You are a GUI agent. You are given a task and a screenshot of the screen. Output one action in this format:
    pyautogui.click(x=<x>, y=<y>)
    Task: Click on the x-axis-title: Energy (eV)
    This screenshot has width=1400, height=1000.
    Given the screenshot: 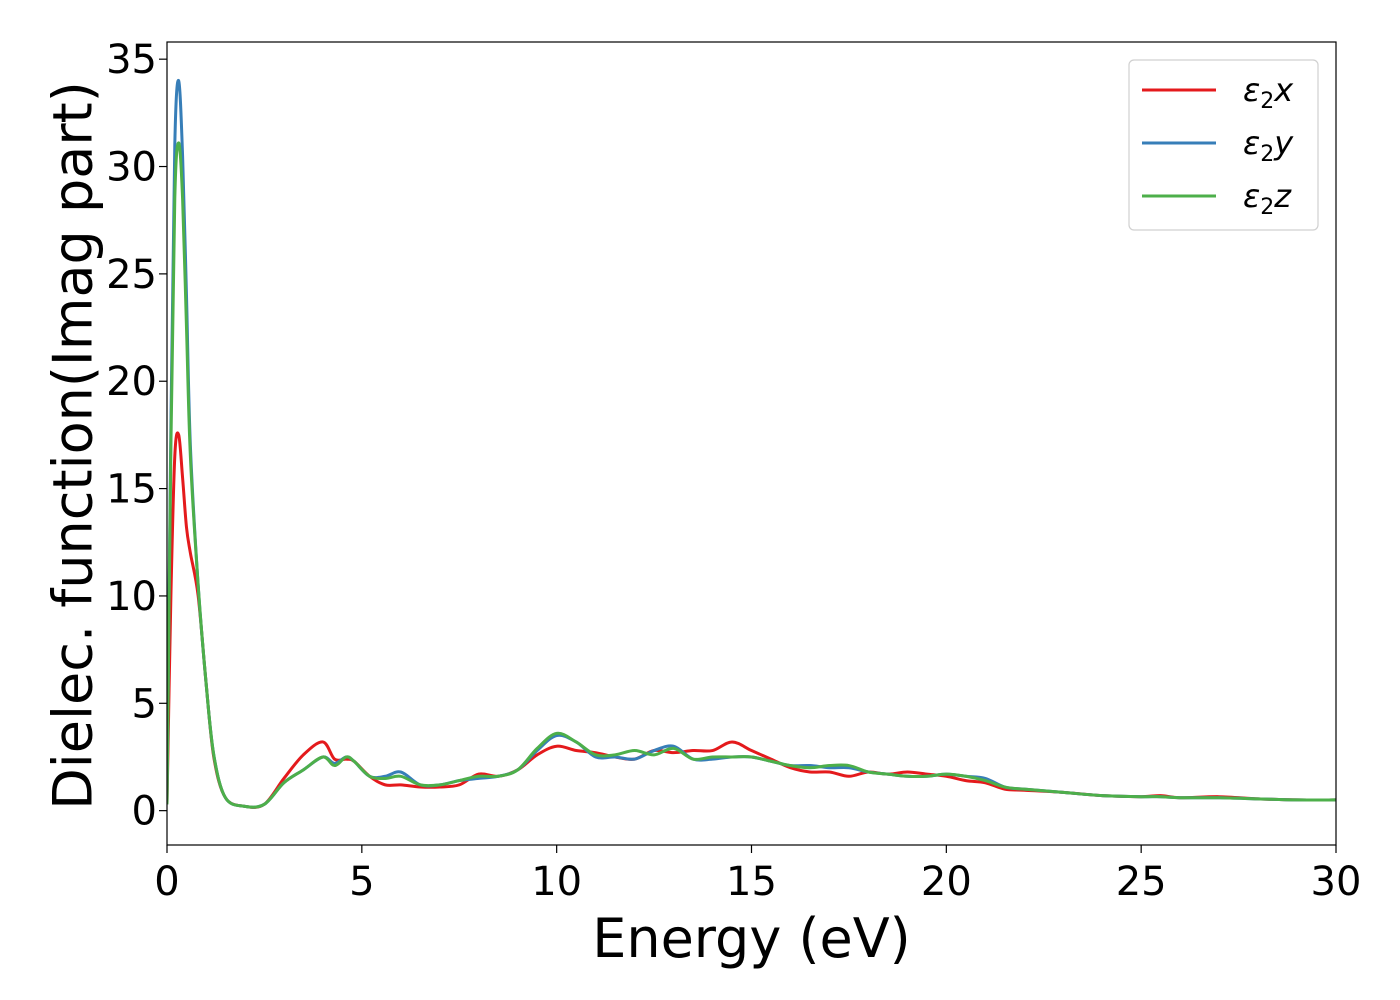 What is the action you would take?
    pyautogui.click(x=751, y=938)
    